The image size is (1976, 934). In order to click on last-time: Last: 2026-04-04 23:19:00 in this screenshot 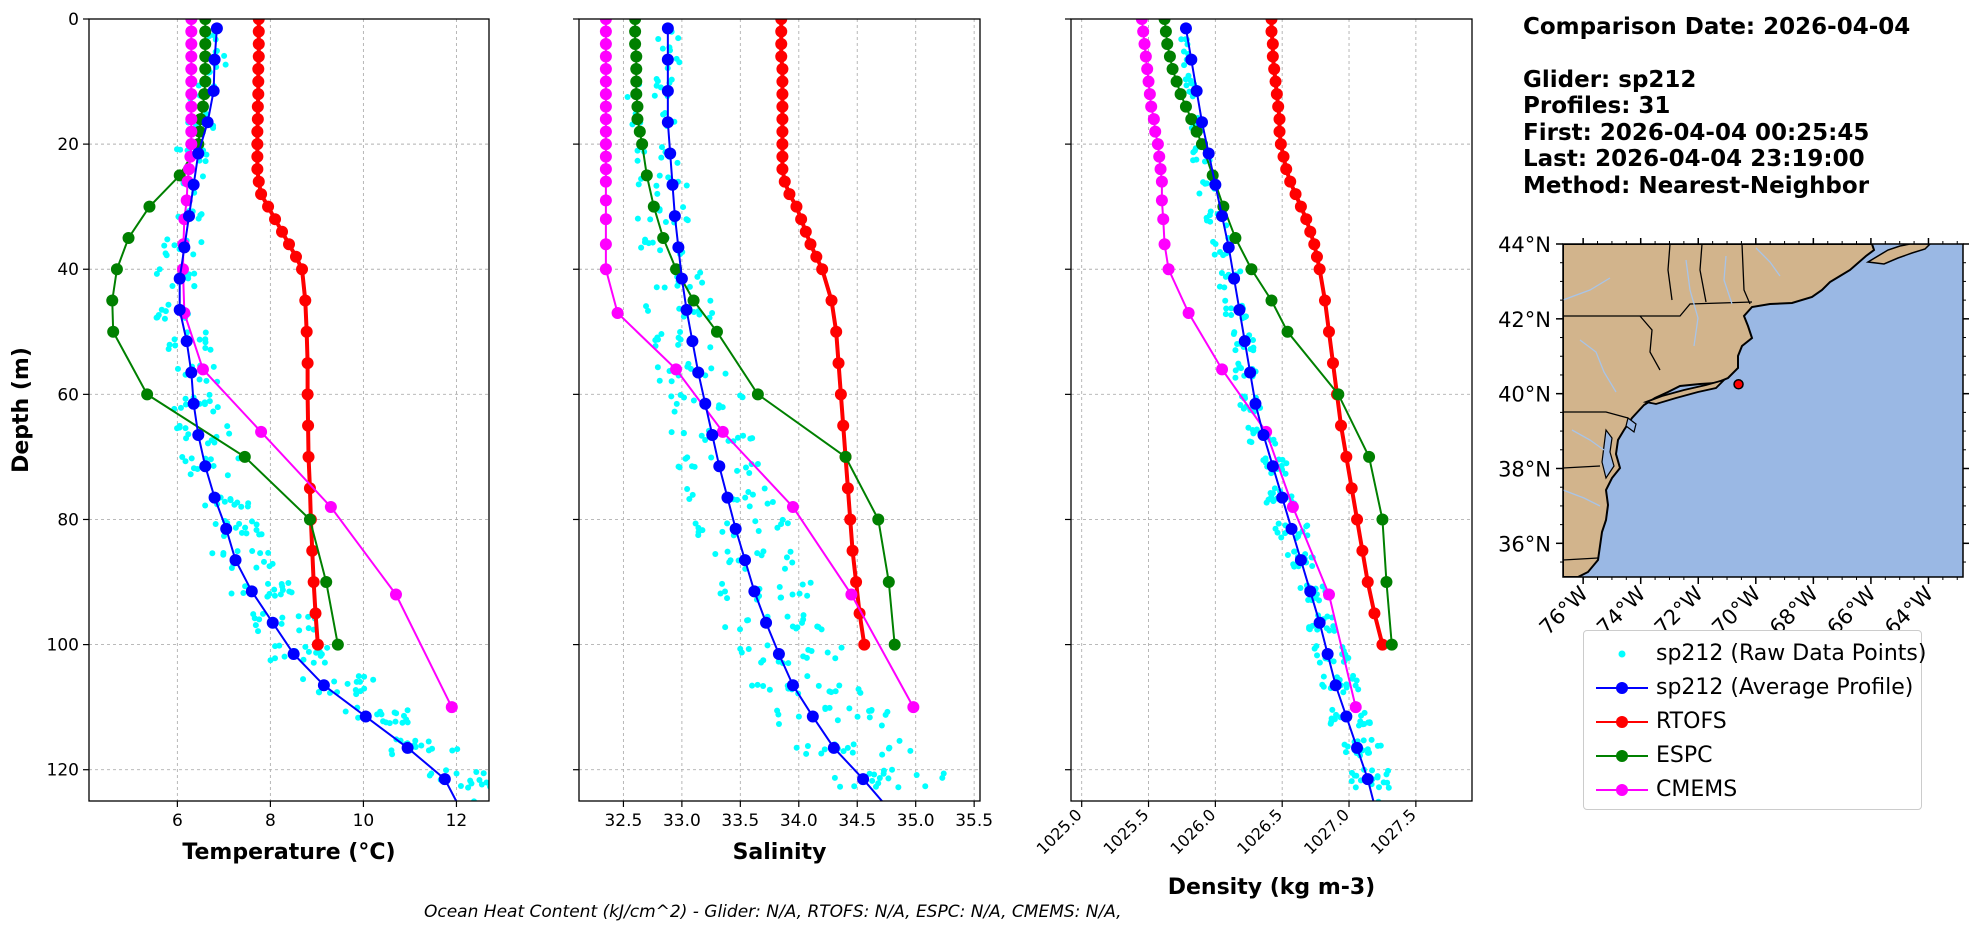, I will do `click(1694, 159)`.